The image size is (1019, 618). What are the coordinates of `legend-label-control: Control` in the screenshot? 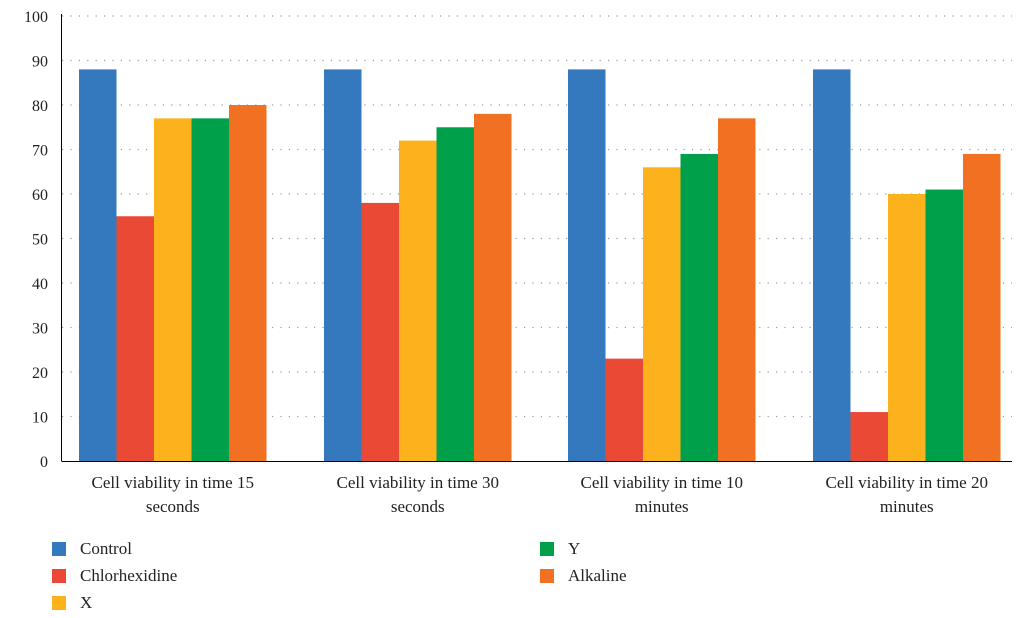 It's located at (106, 548).